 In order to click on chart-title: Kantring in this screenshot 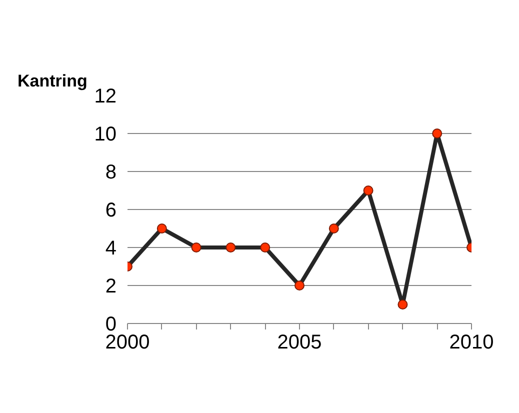, I will do `click(53, 81)`.